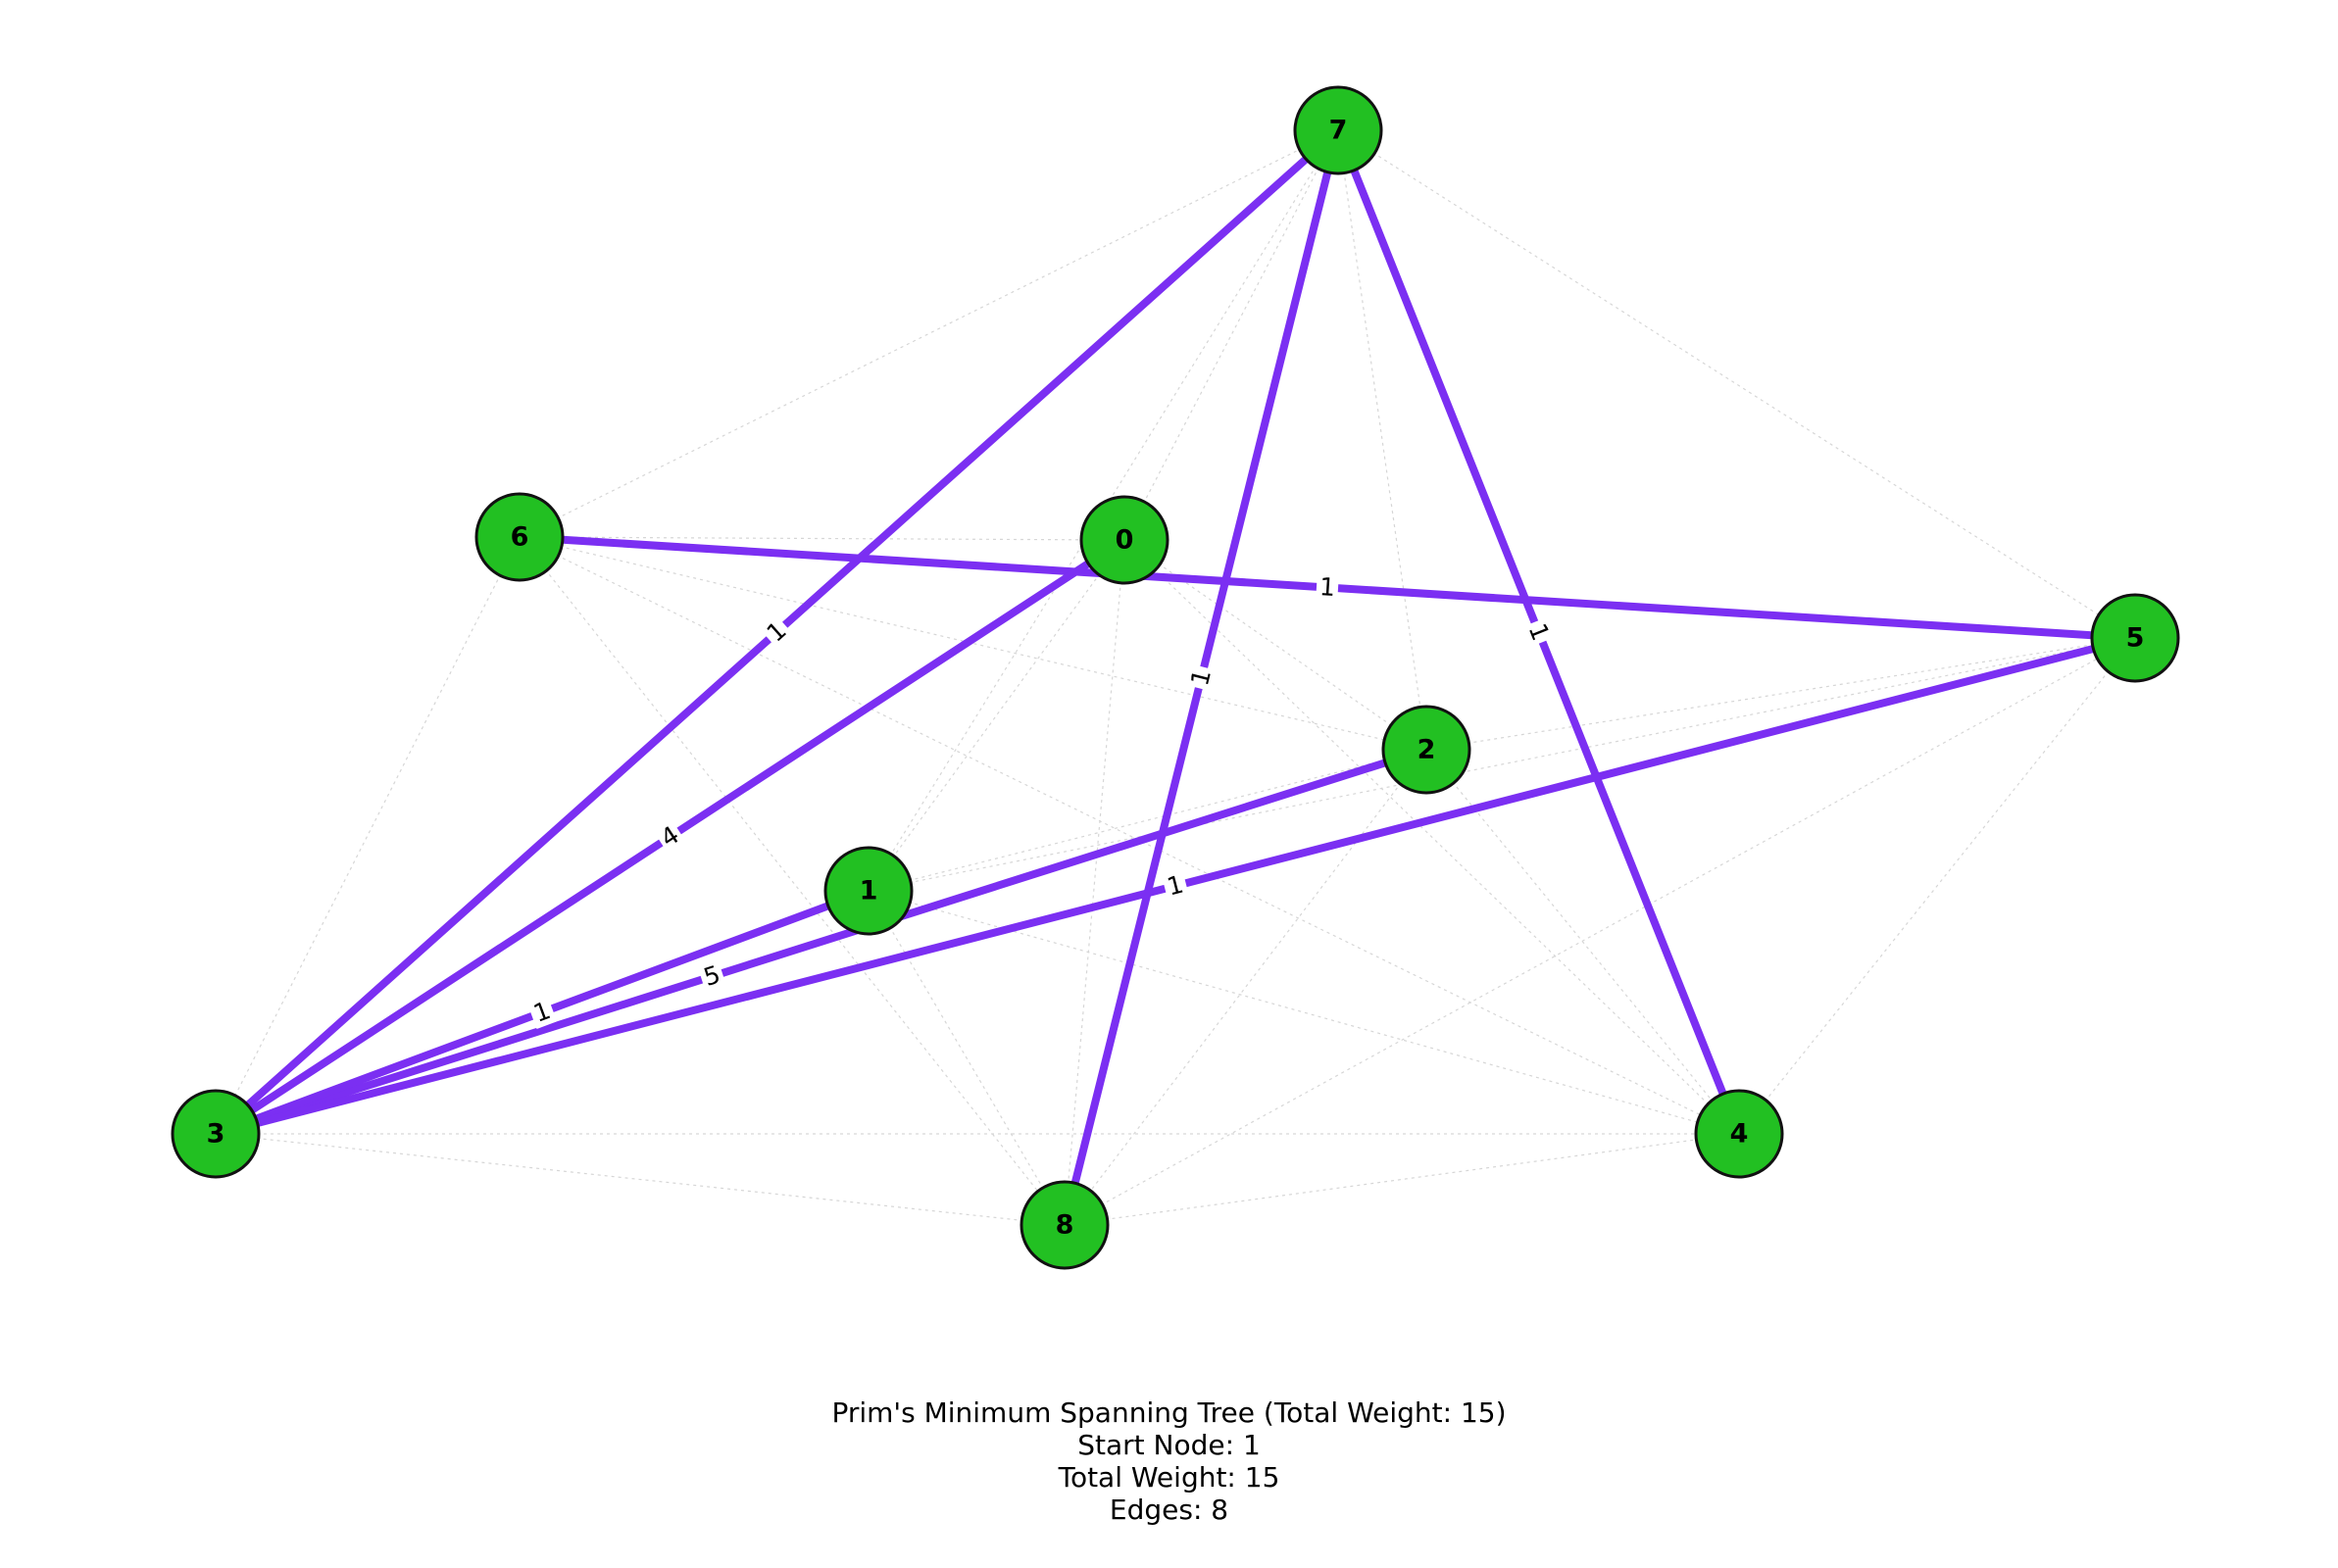  What do you see at coordinates (1169, 1510) in the screenshot?
I see `caption-edges: Edges: 8` at bounding box center [1169, 1510].